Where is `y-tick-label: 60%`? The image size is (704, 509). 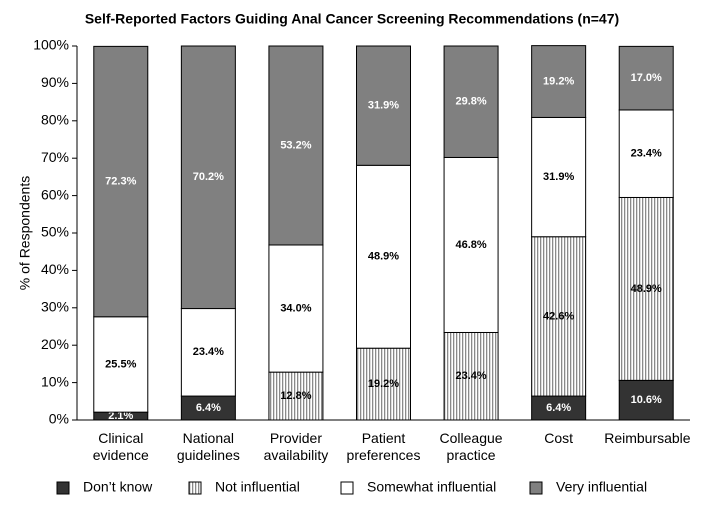 y-tick-label: 60% is located at coordinates (55, 194).